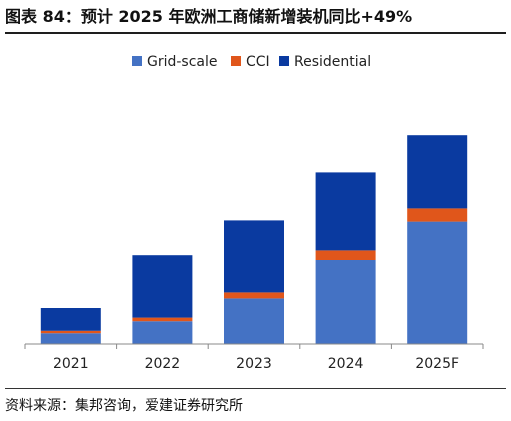  What do you see at coordinates (254, 321) in the screenshot?
I see `bar-grid-scale-2023` at bounding box center [254, 321].